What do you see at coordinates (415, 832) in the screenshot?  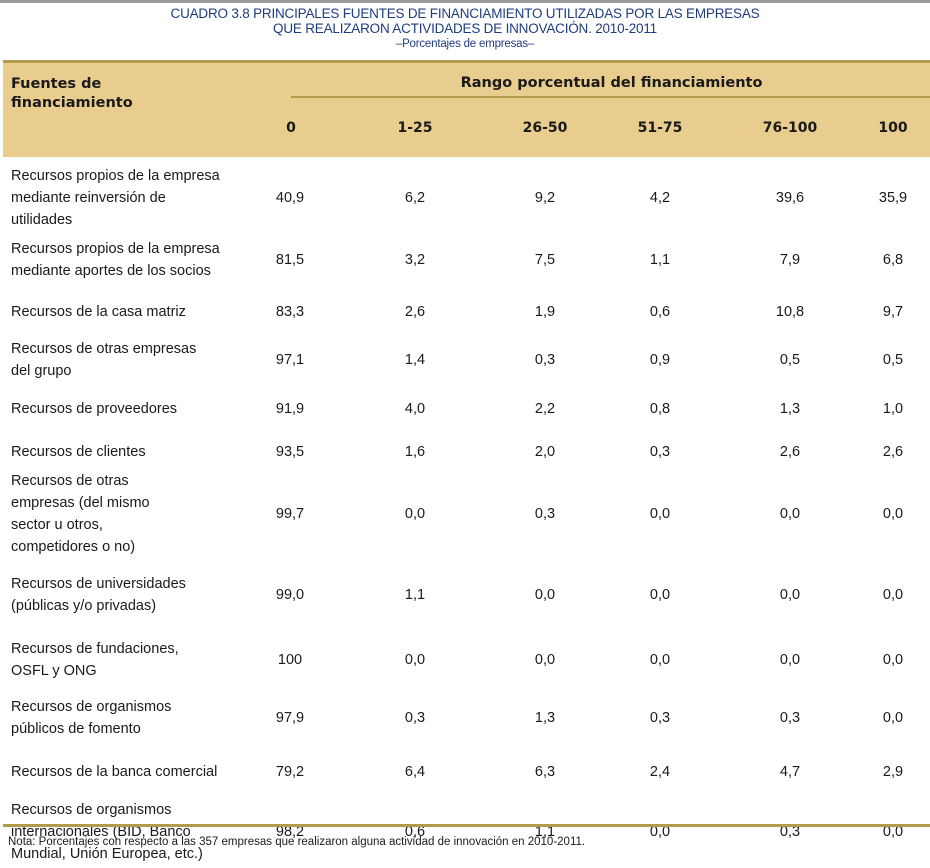 I see `cell-value: 0,6` at bounding box center [415, 832].